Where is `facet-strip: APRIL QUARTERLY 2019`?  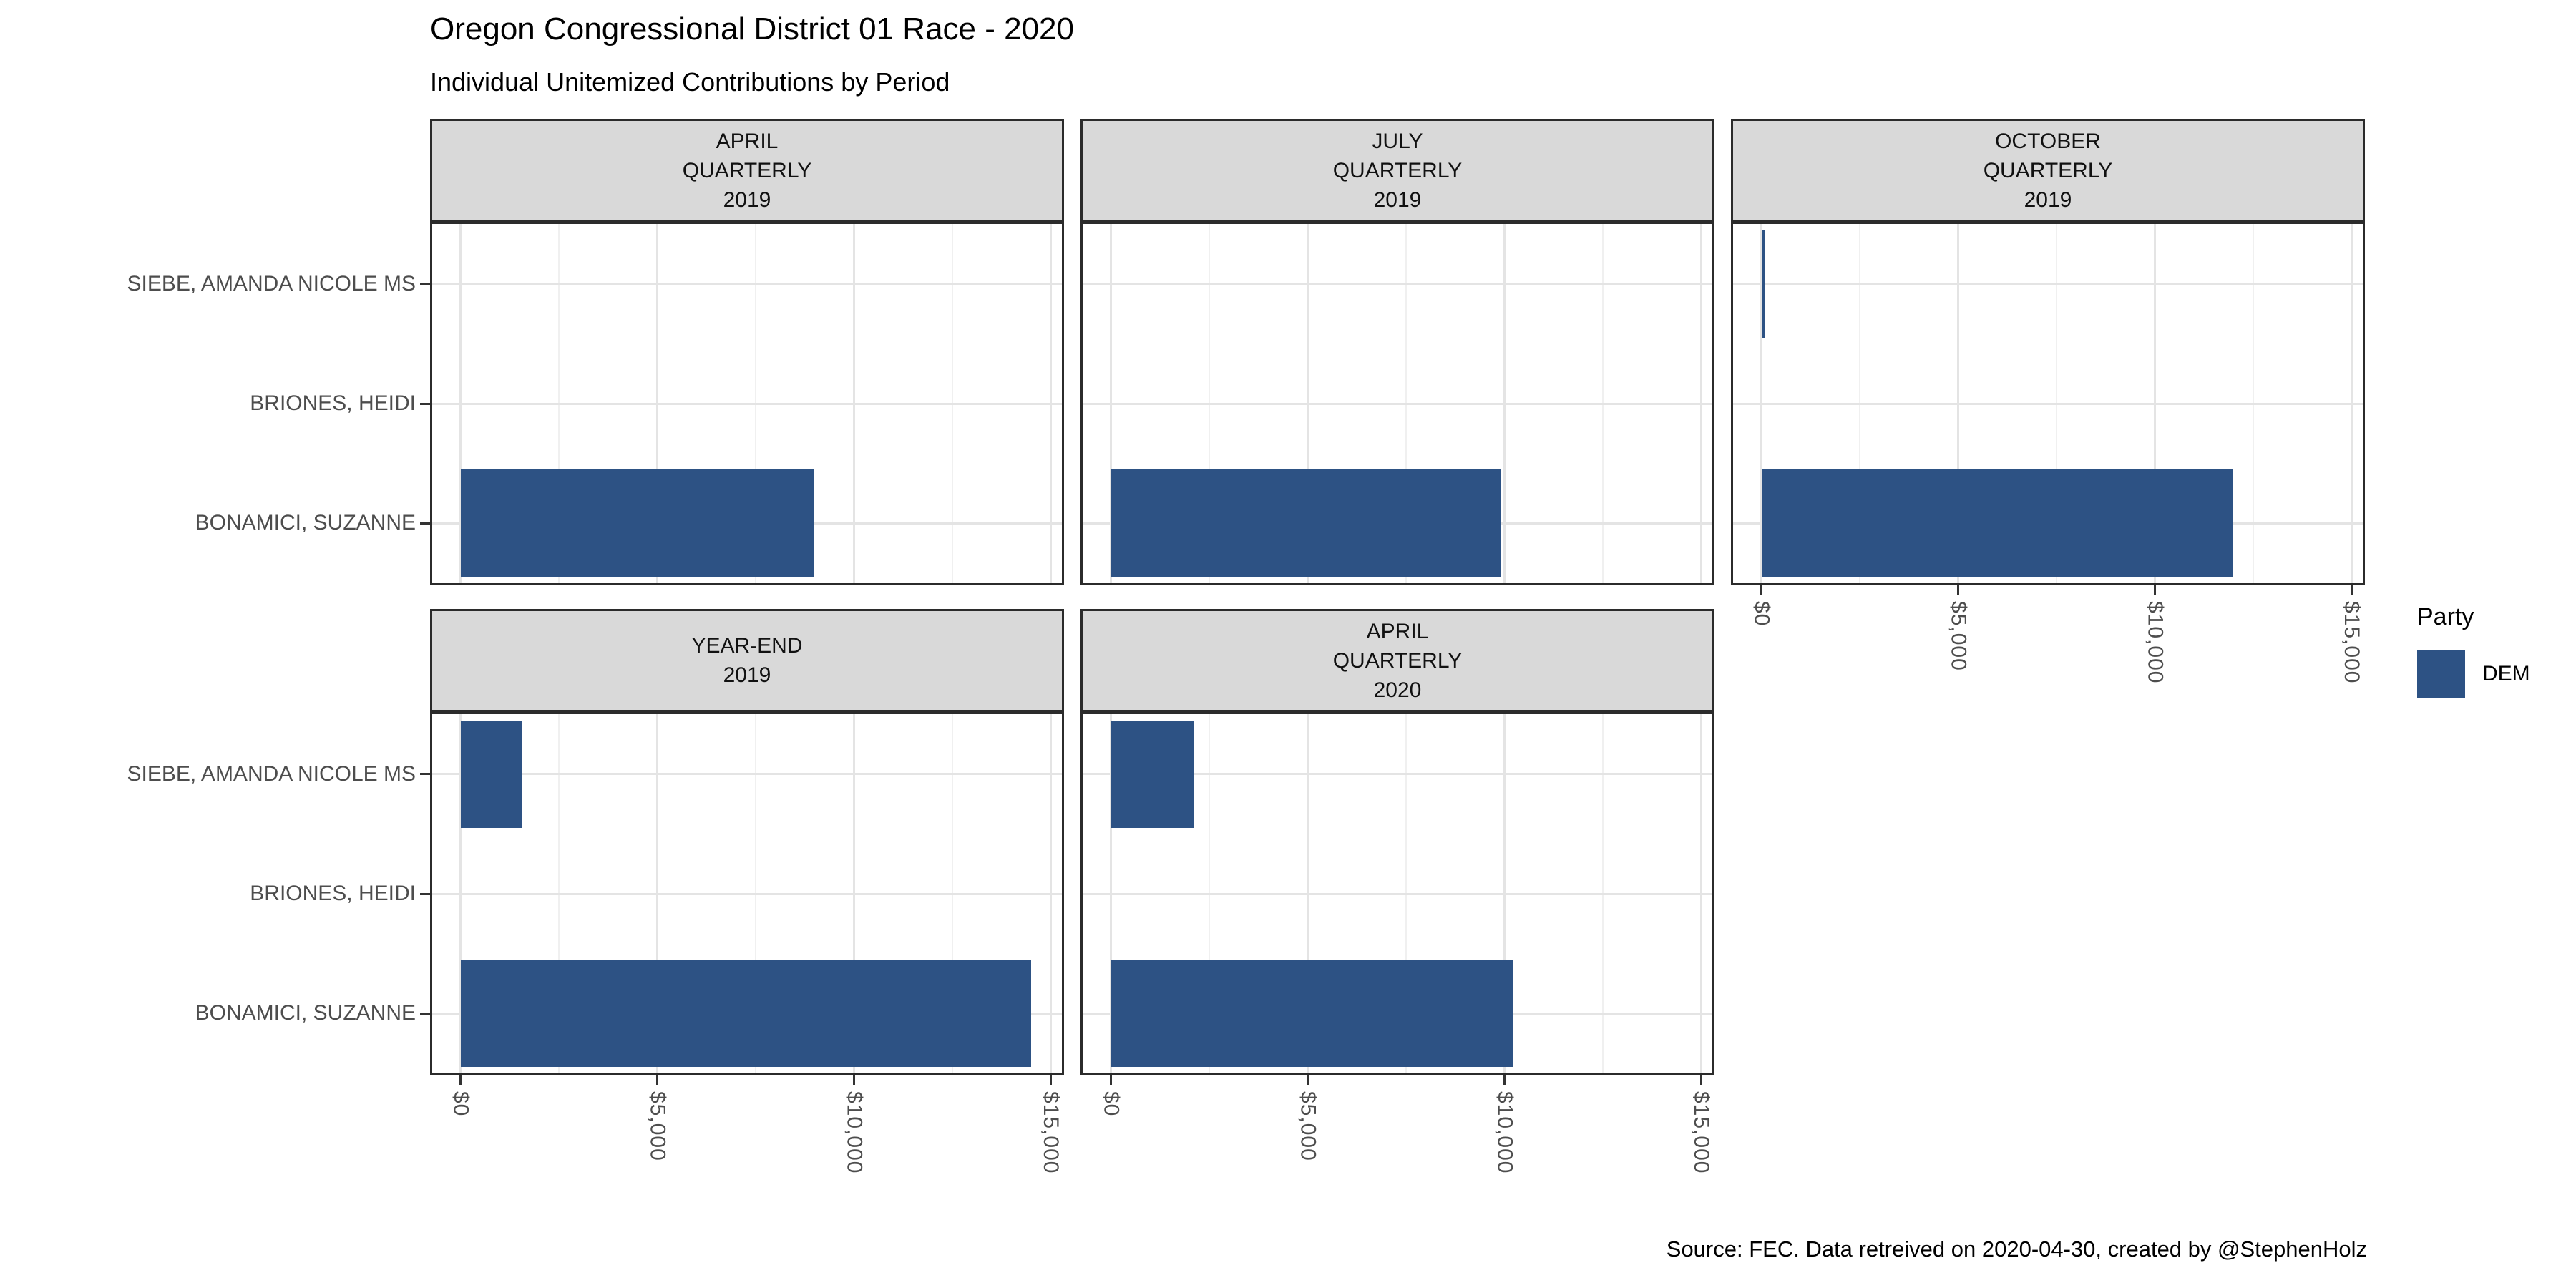 facet-strip: APRIL QUARTERLY 2019 is located at coordinates (747, 170).